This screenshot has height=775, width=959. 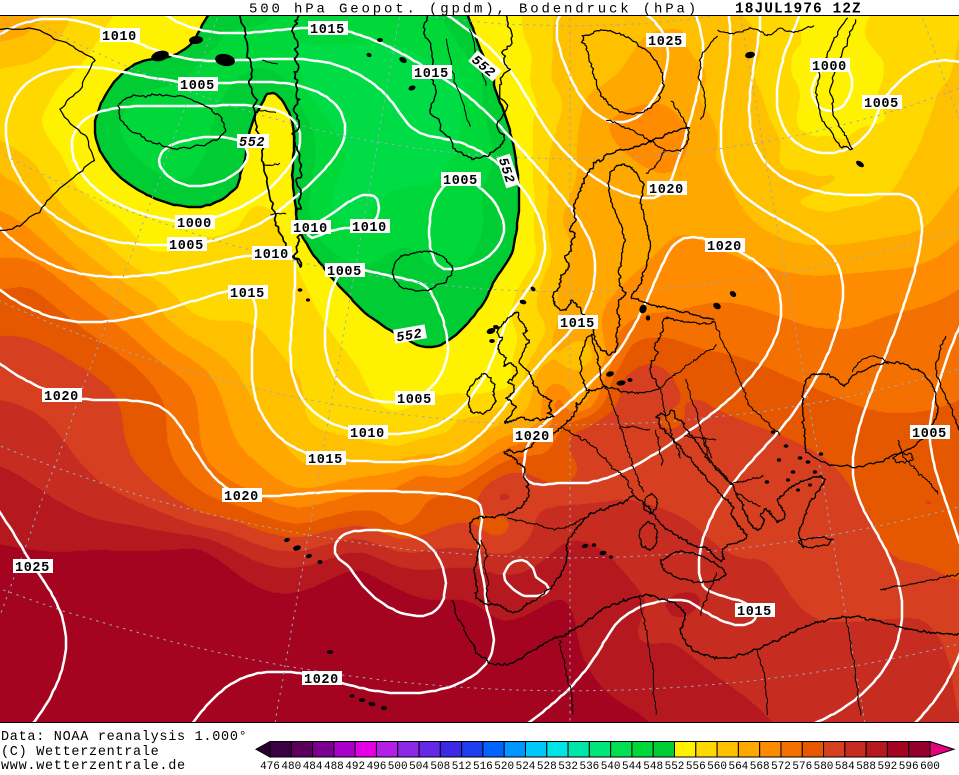 I want to click on svg-text: 540, so click(x=611, y=765).